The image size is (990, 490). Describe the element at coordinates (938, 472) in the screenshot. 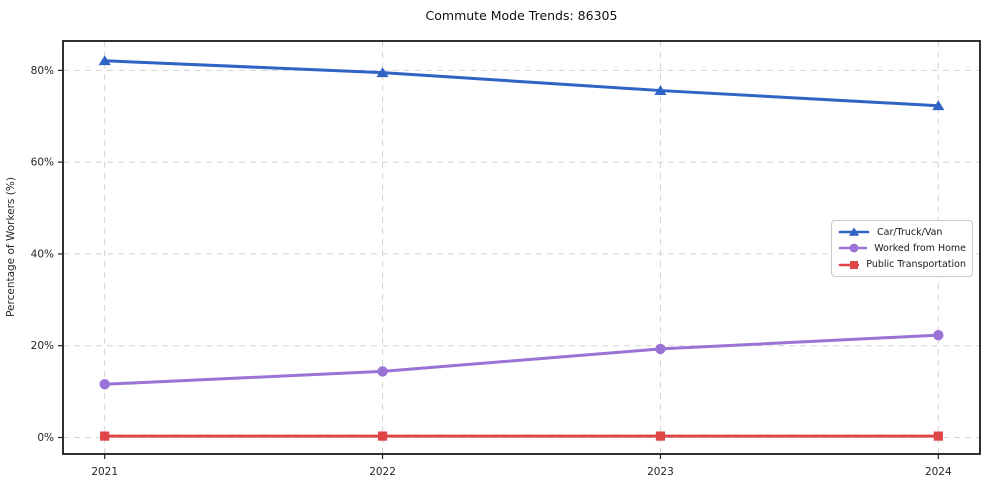

I see `x-tick-label: 2024` at that location.